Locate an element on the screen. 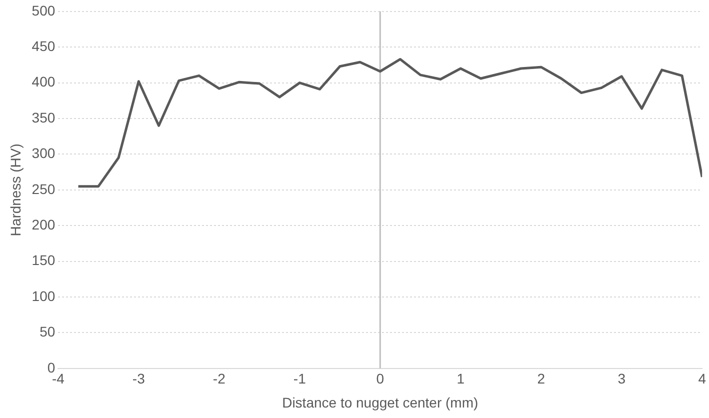 The height and width of the screenshot is (418, 709). y-tick-label: 200 is located at coordinates (44, 224).